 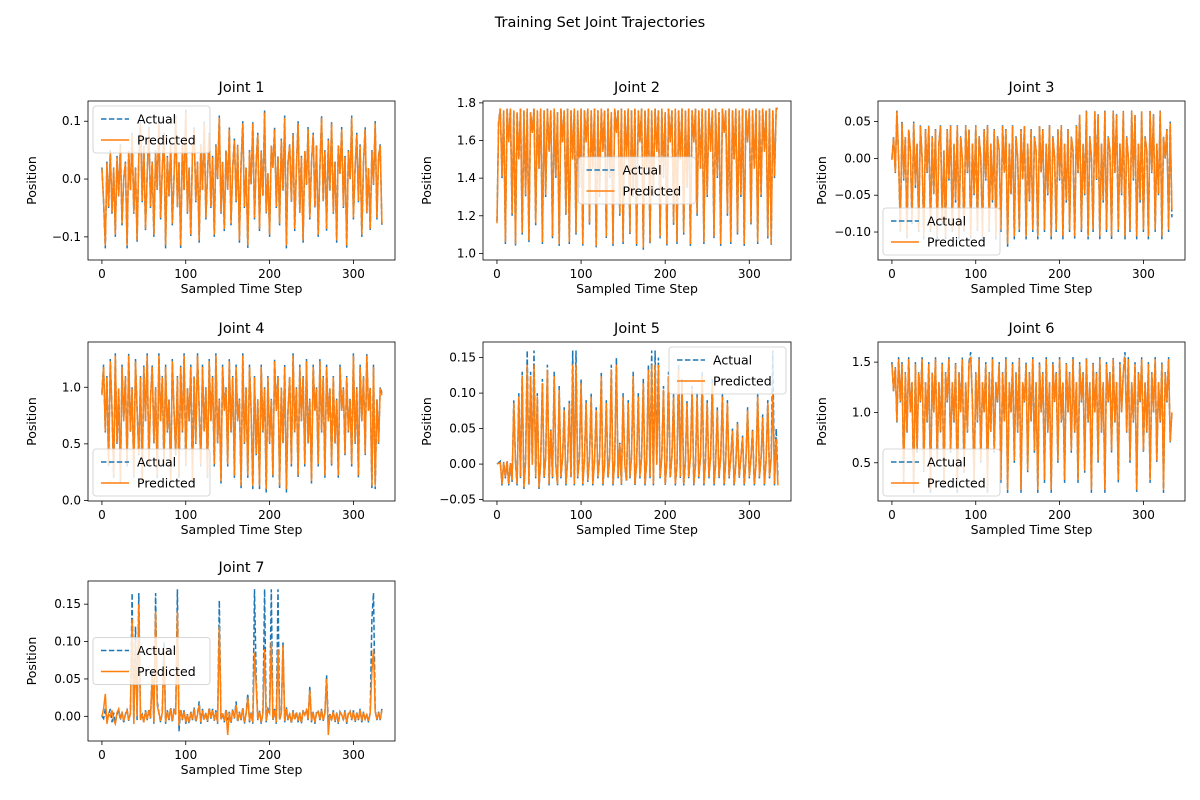 I want to click on y-tick-label: 0.1, so click(x=71, y=121).